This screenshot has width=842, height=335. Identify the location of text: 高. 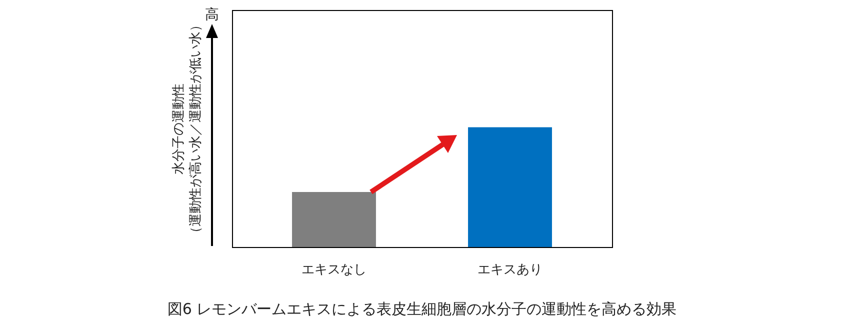
(212, 15).